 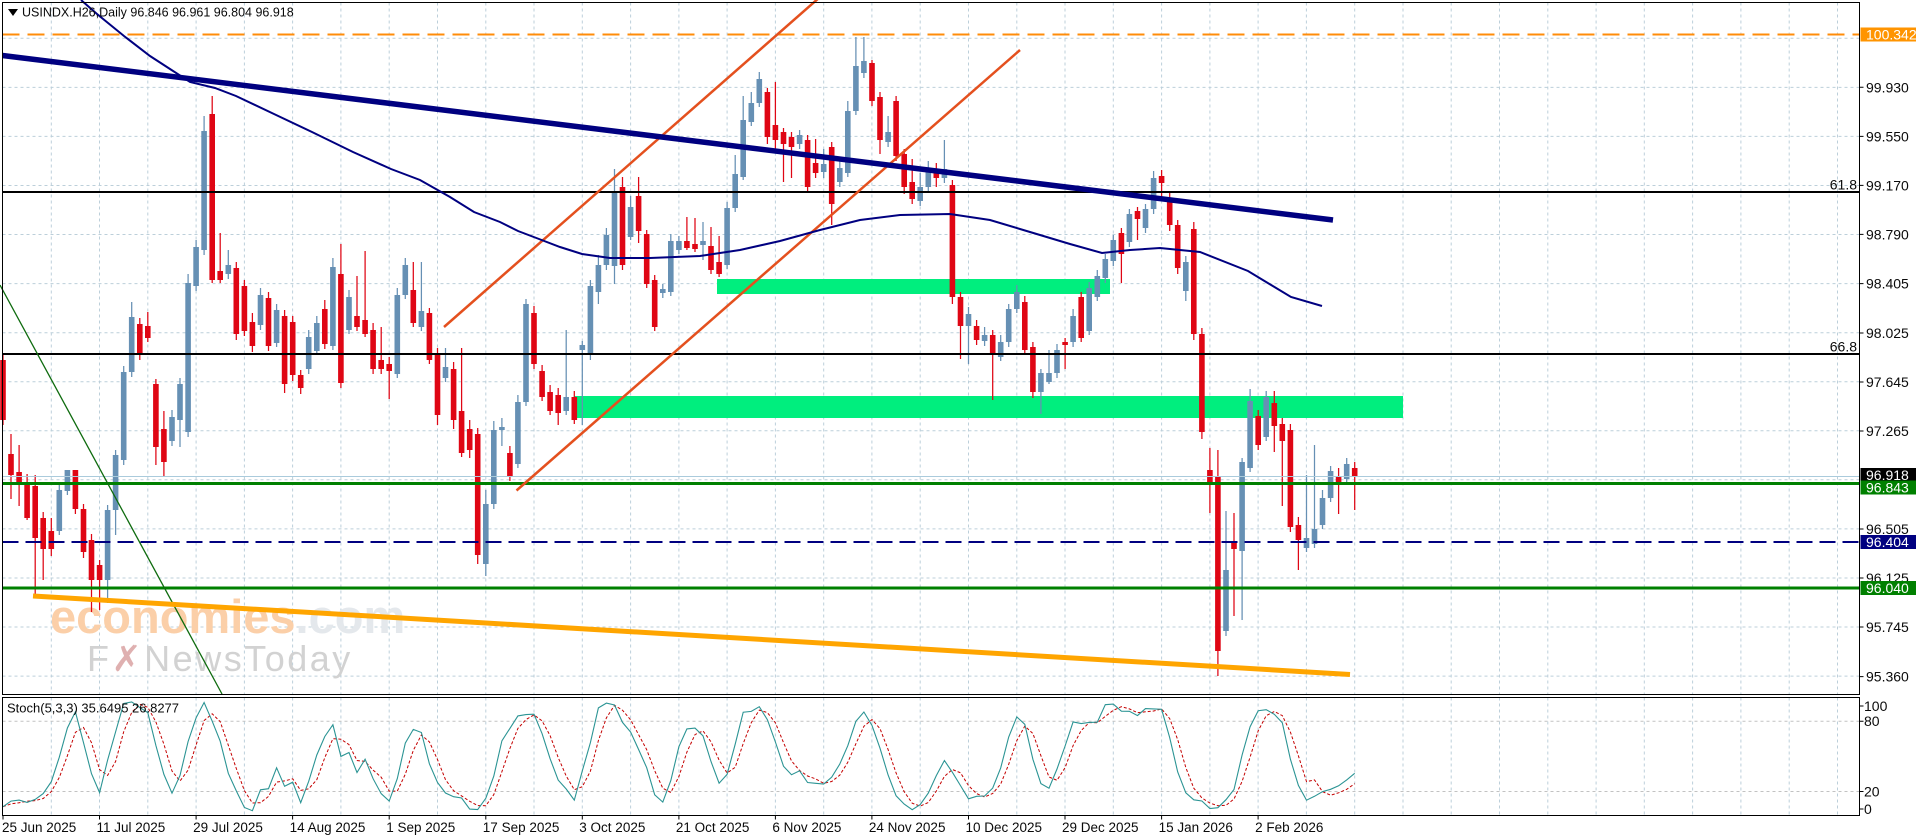 I want to click on svg-text: 15 Jan 2026, so click(x=1196, y=827).